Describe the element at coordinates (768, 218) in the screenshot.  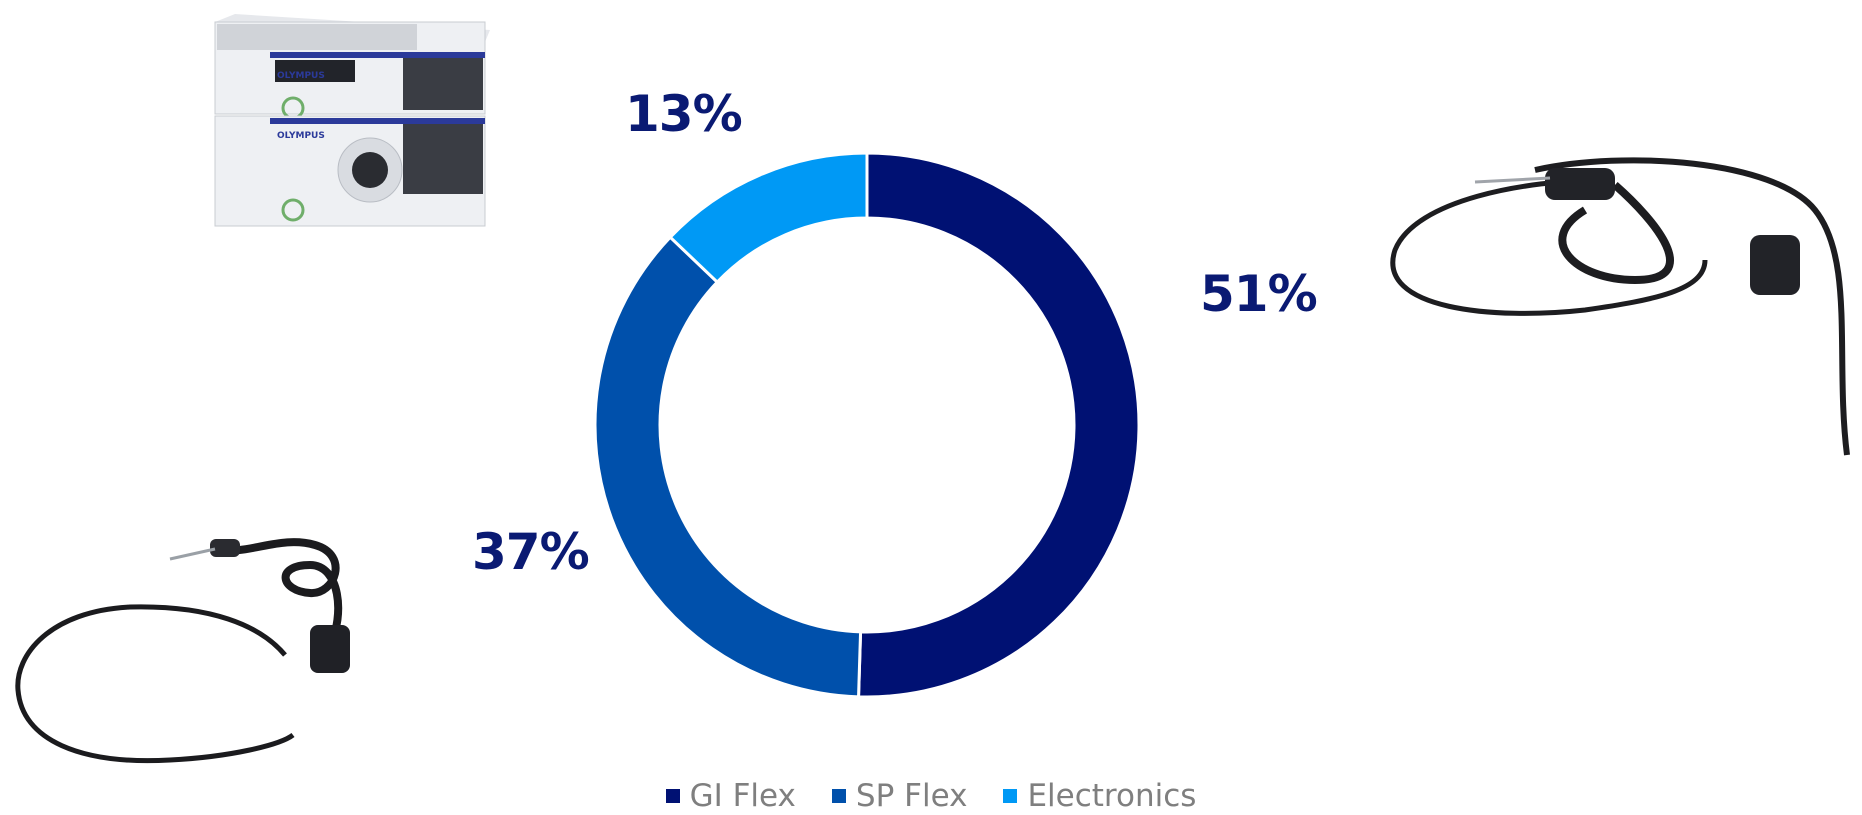
I see `slice-electronics` at that location.